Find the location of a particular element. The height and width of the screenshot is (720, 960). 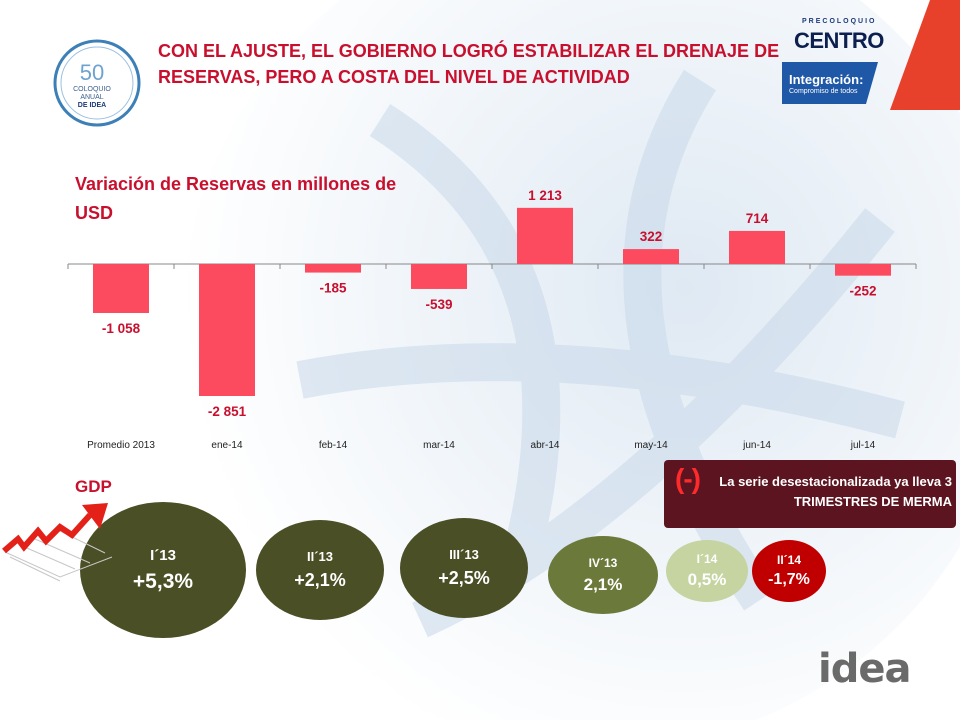

note-sign: (-) is located at coordinates (688, 478).